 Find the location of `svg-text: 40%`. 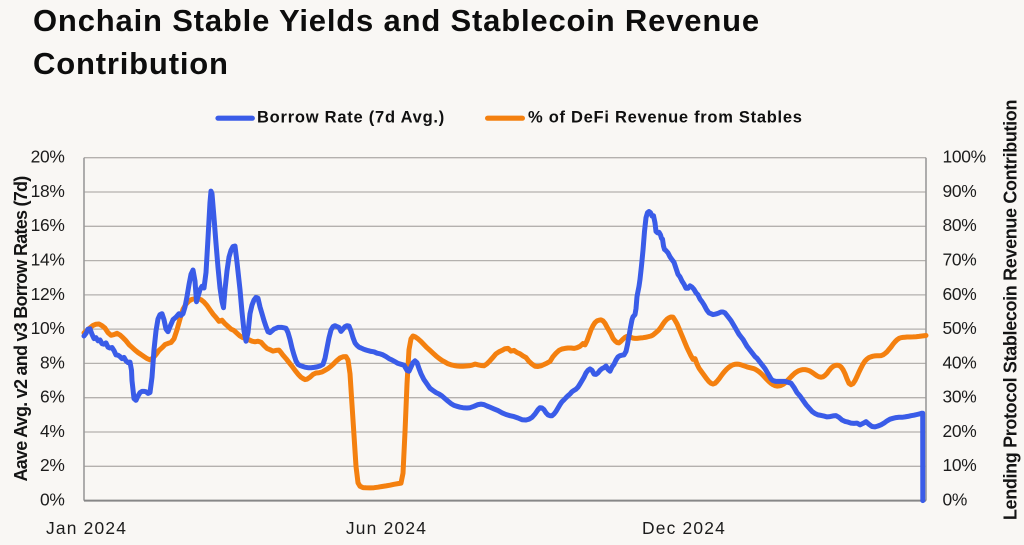

svg-text: 40% is located at coordinates (960, 362).